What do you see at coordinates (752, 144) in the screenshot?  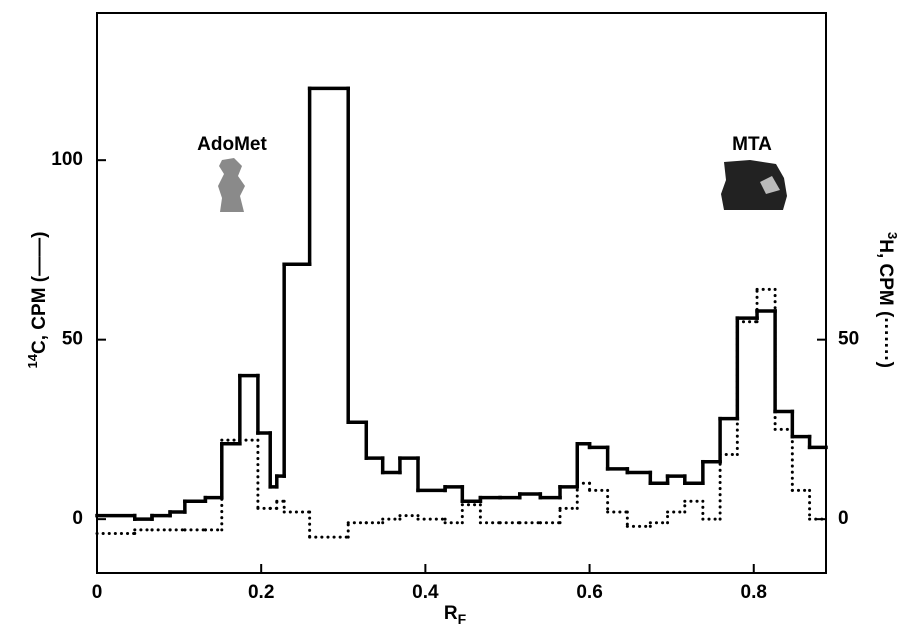 I see `annotation: MTA` at bounding box center [752, 144].